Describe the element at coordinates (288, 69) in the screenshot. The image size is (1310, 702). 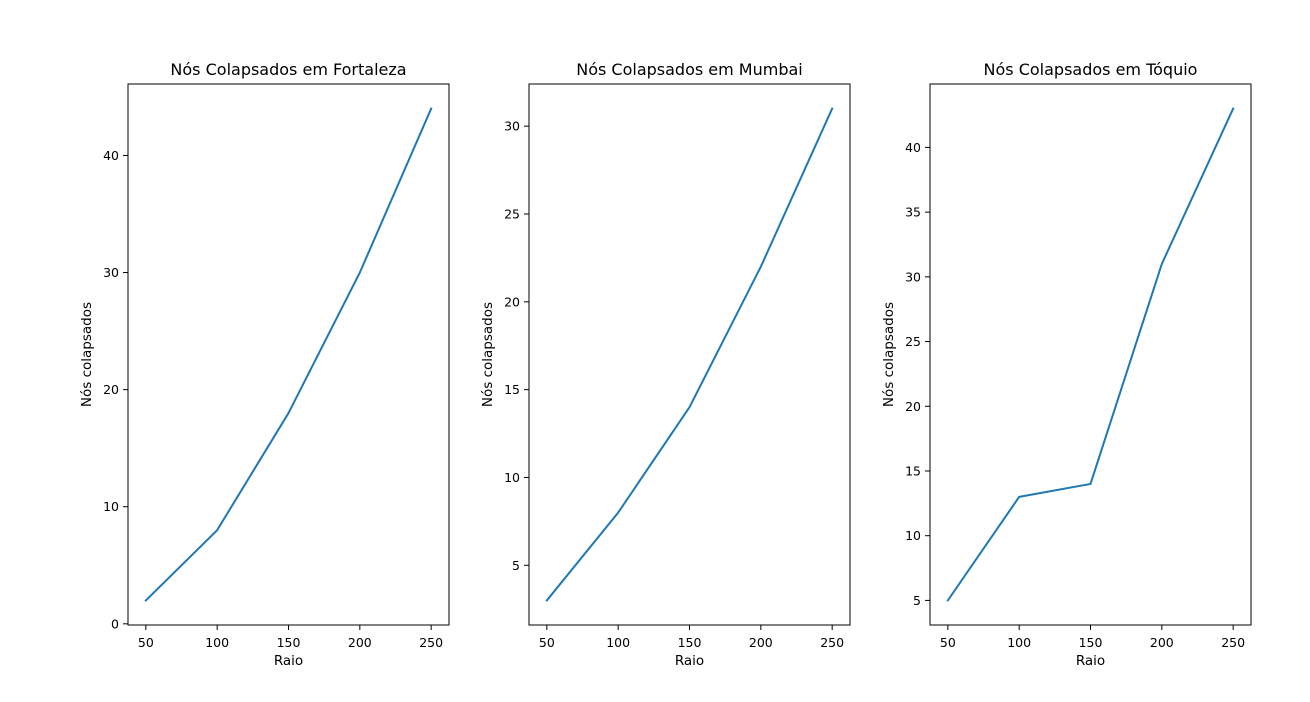
I see `chart-title: Nós Colapsados em Fortaleza` at that location.